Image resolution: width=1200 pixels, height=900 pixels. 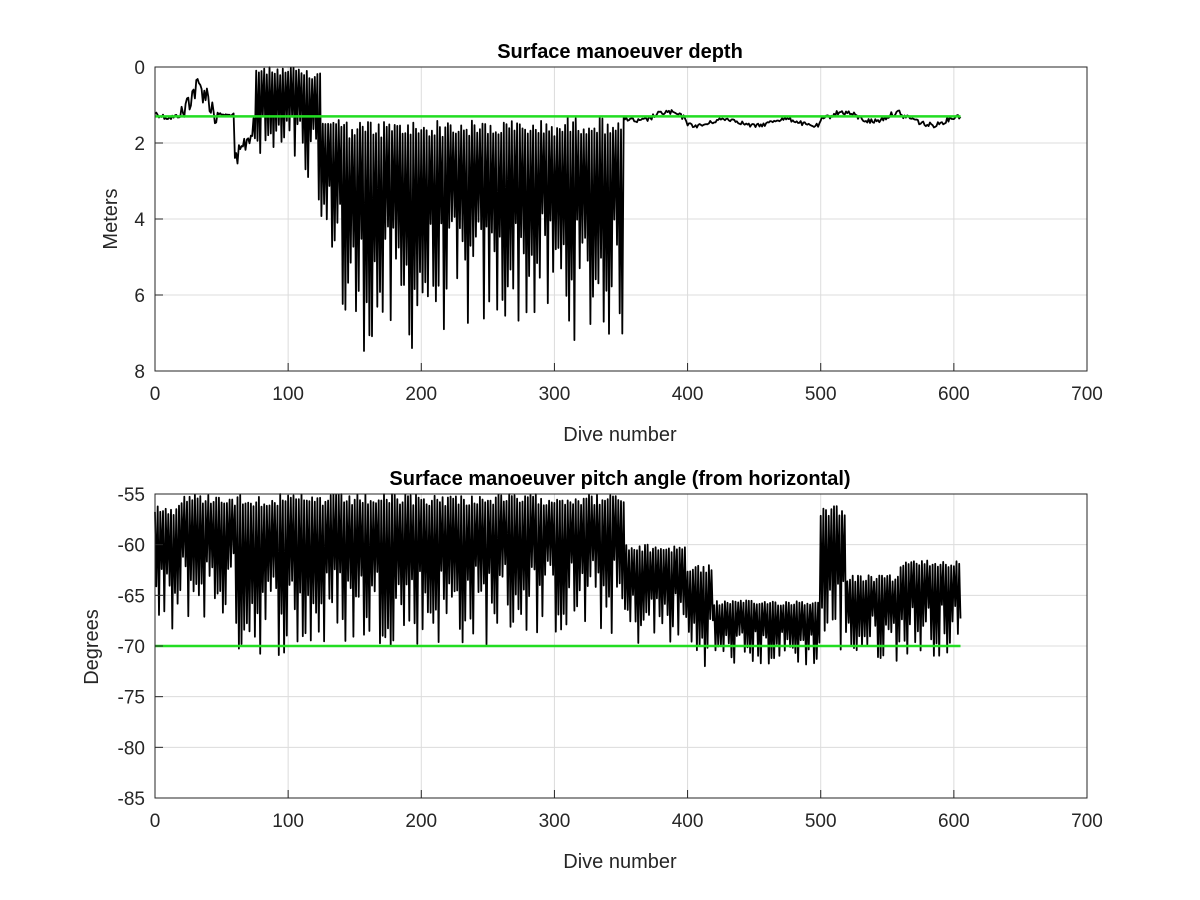 What do you see at coordinates (626, 384) in the screenshot?
I see `depth-x-ticks: 0 100 200 300 400 500 600 700` at bounding box center [626, 384].